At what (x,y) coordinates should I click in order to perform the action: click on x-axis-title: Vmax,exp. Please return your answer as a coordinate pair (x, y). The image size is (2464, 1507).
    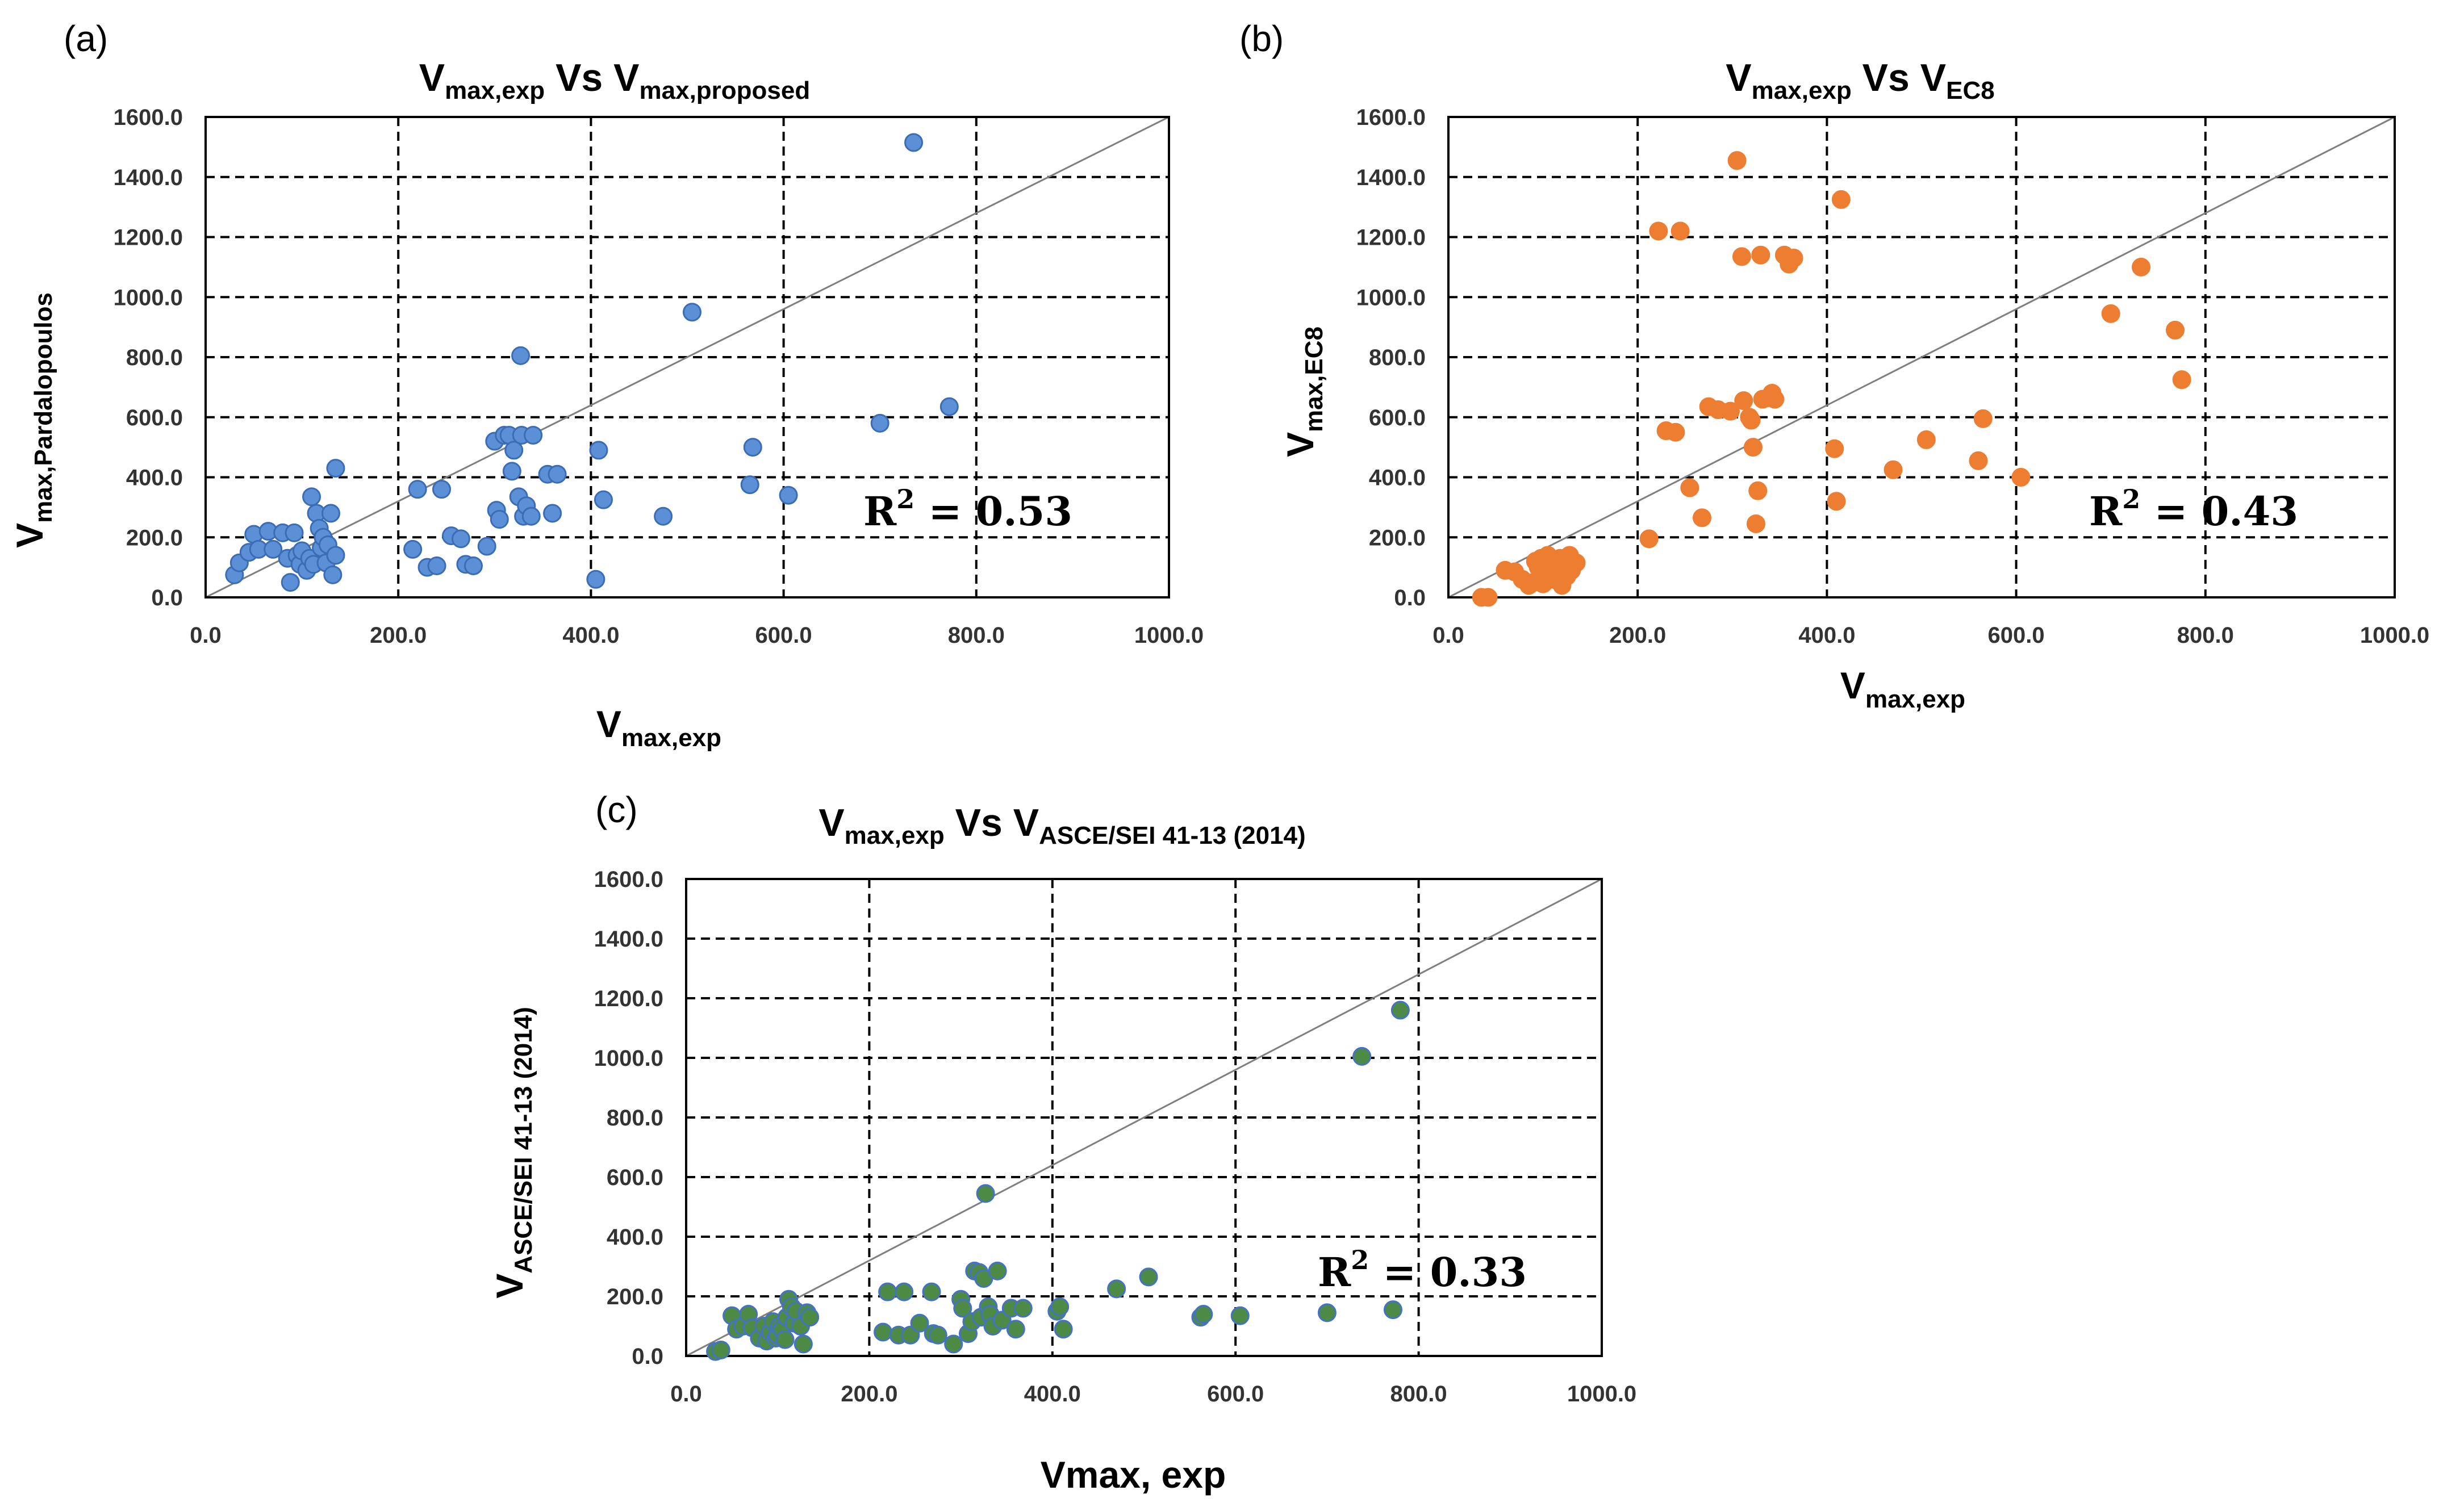
    Looking at the image, I should click on (658, 728).